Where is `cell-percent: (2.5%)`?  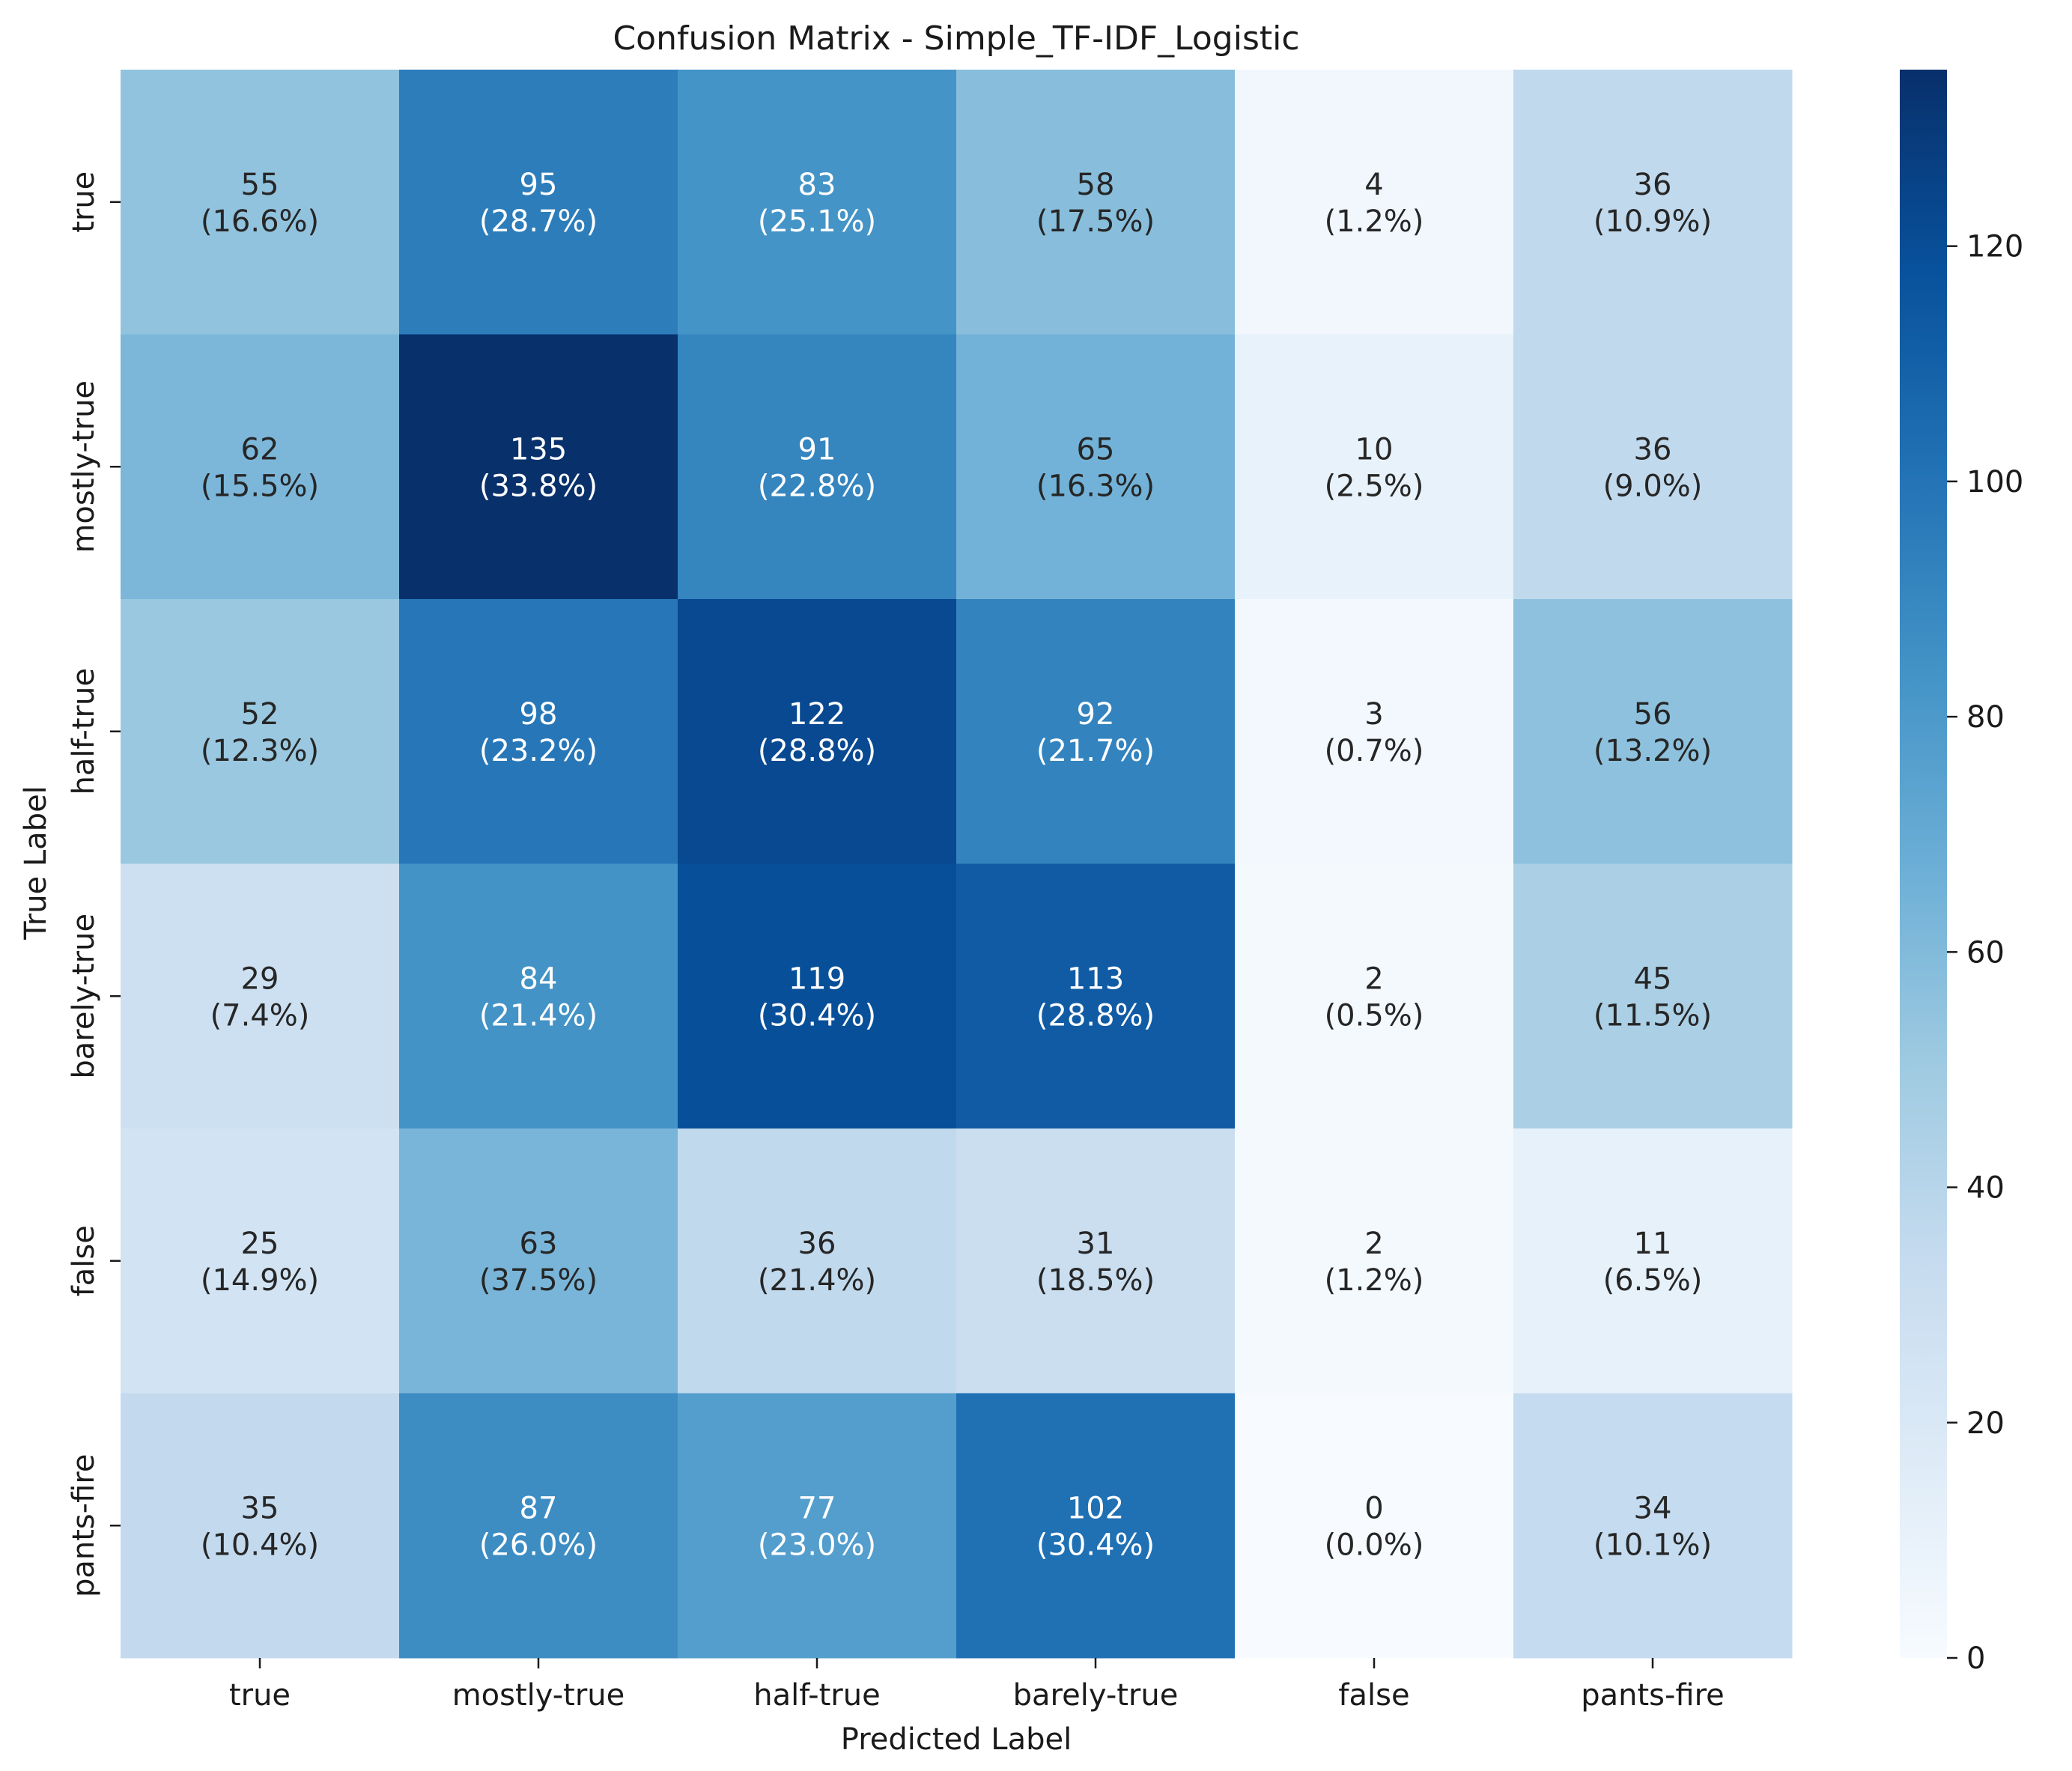
cell-percent: (2.5%) is located at coordinates (1374, 486).